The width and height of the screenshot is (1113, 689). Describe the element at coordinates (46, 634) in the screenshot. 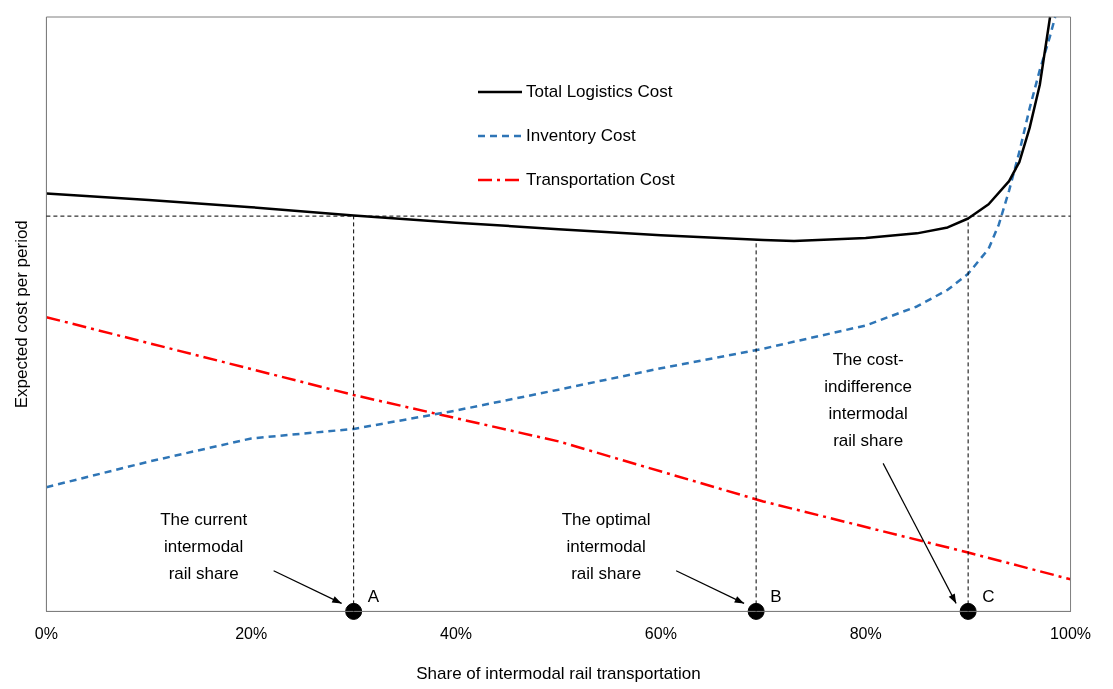

I see `x-tick-label: 0%` at that location.